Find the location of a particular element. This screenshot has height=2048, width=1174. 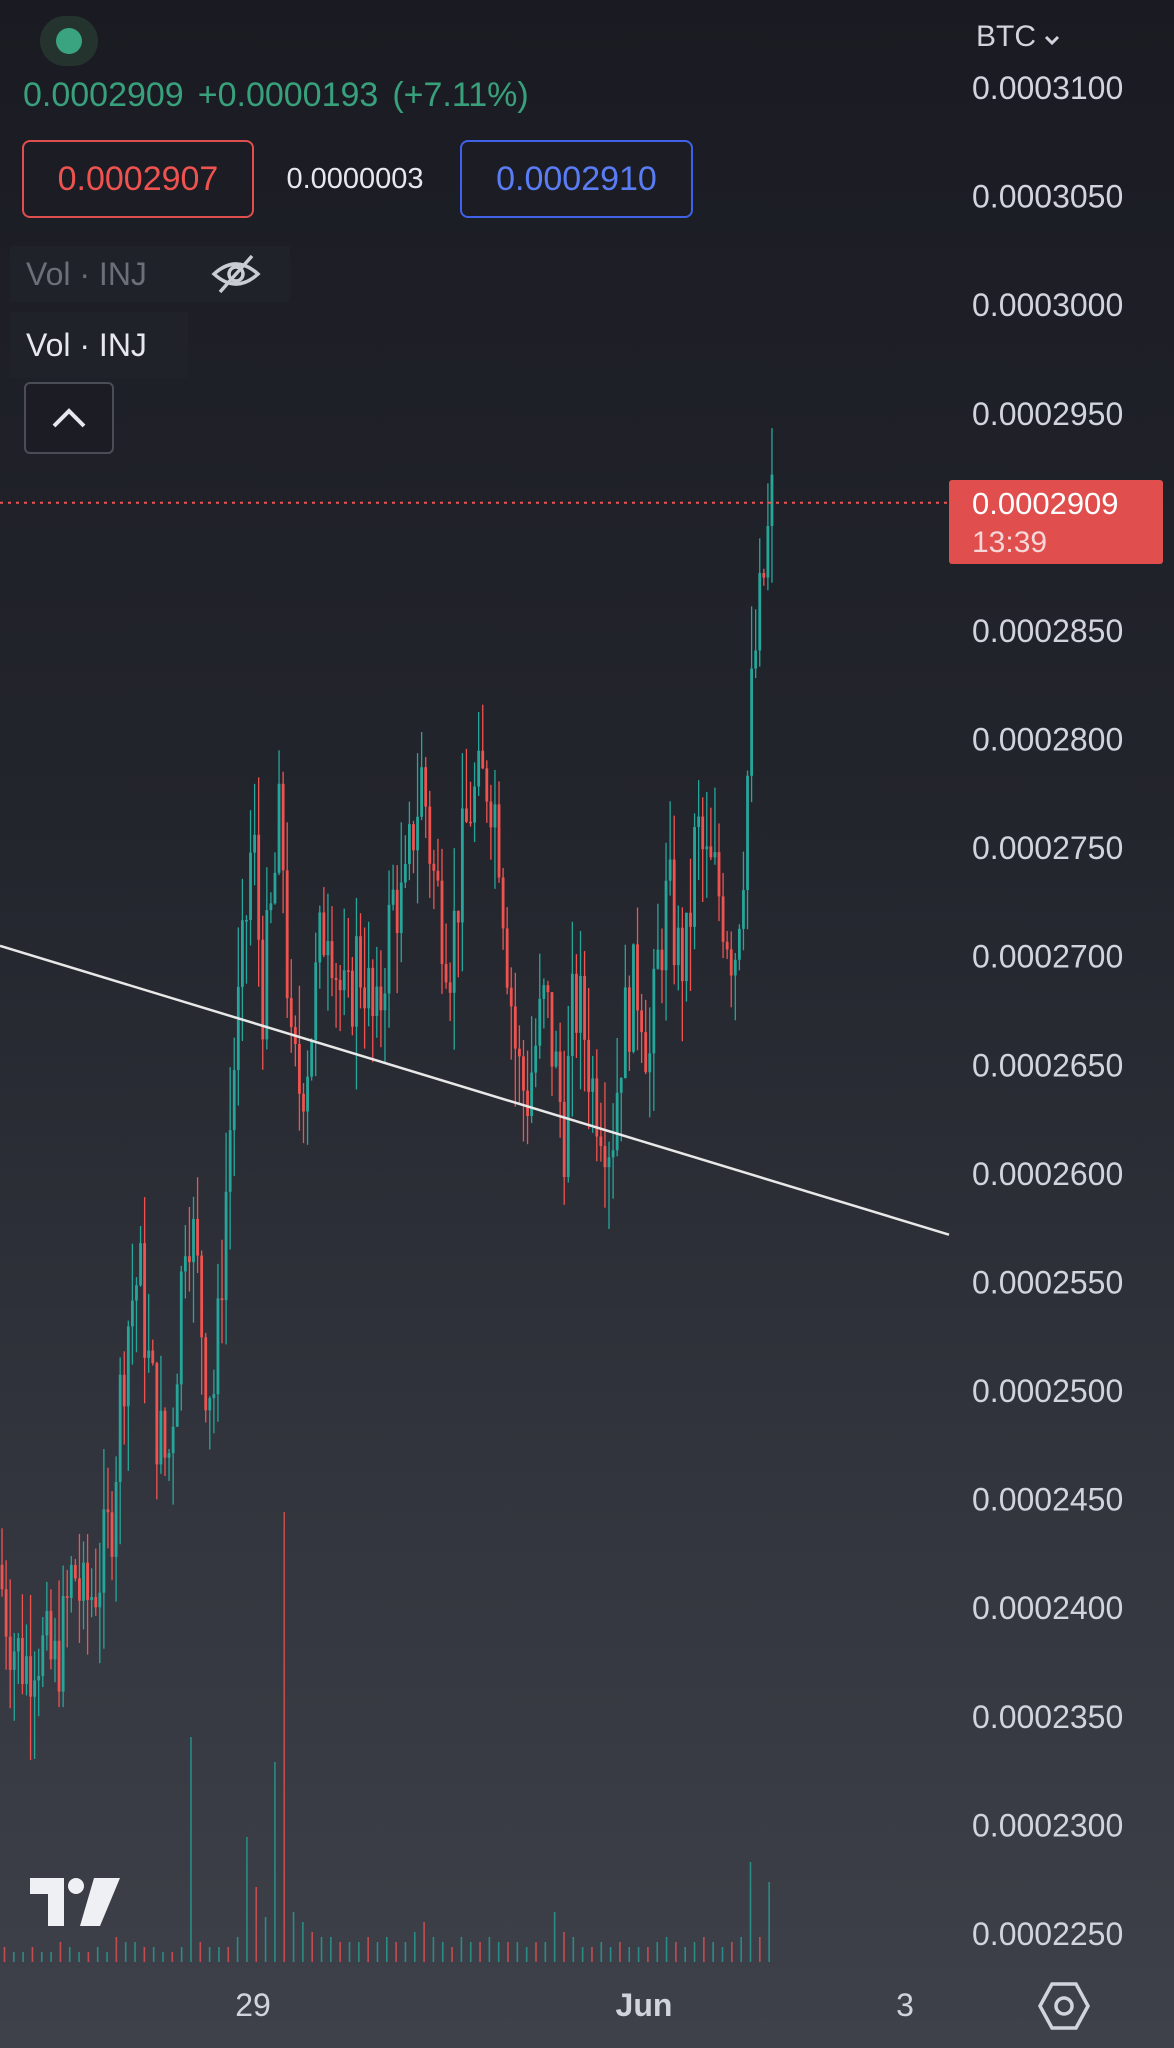

status-indicator is located at coordinates (69, 41).